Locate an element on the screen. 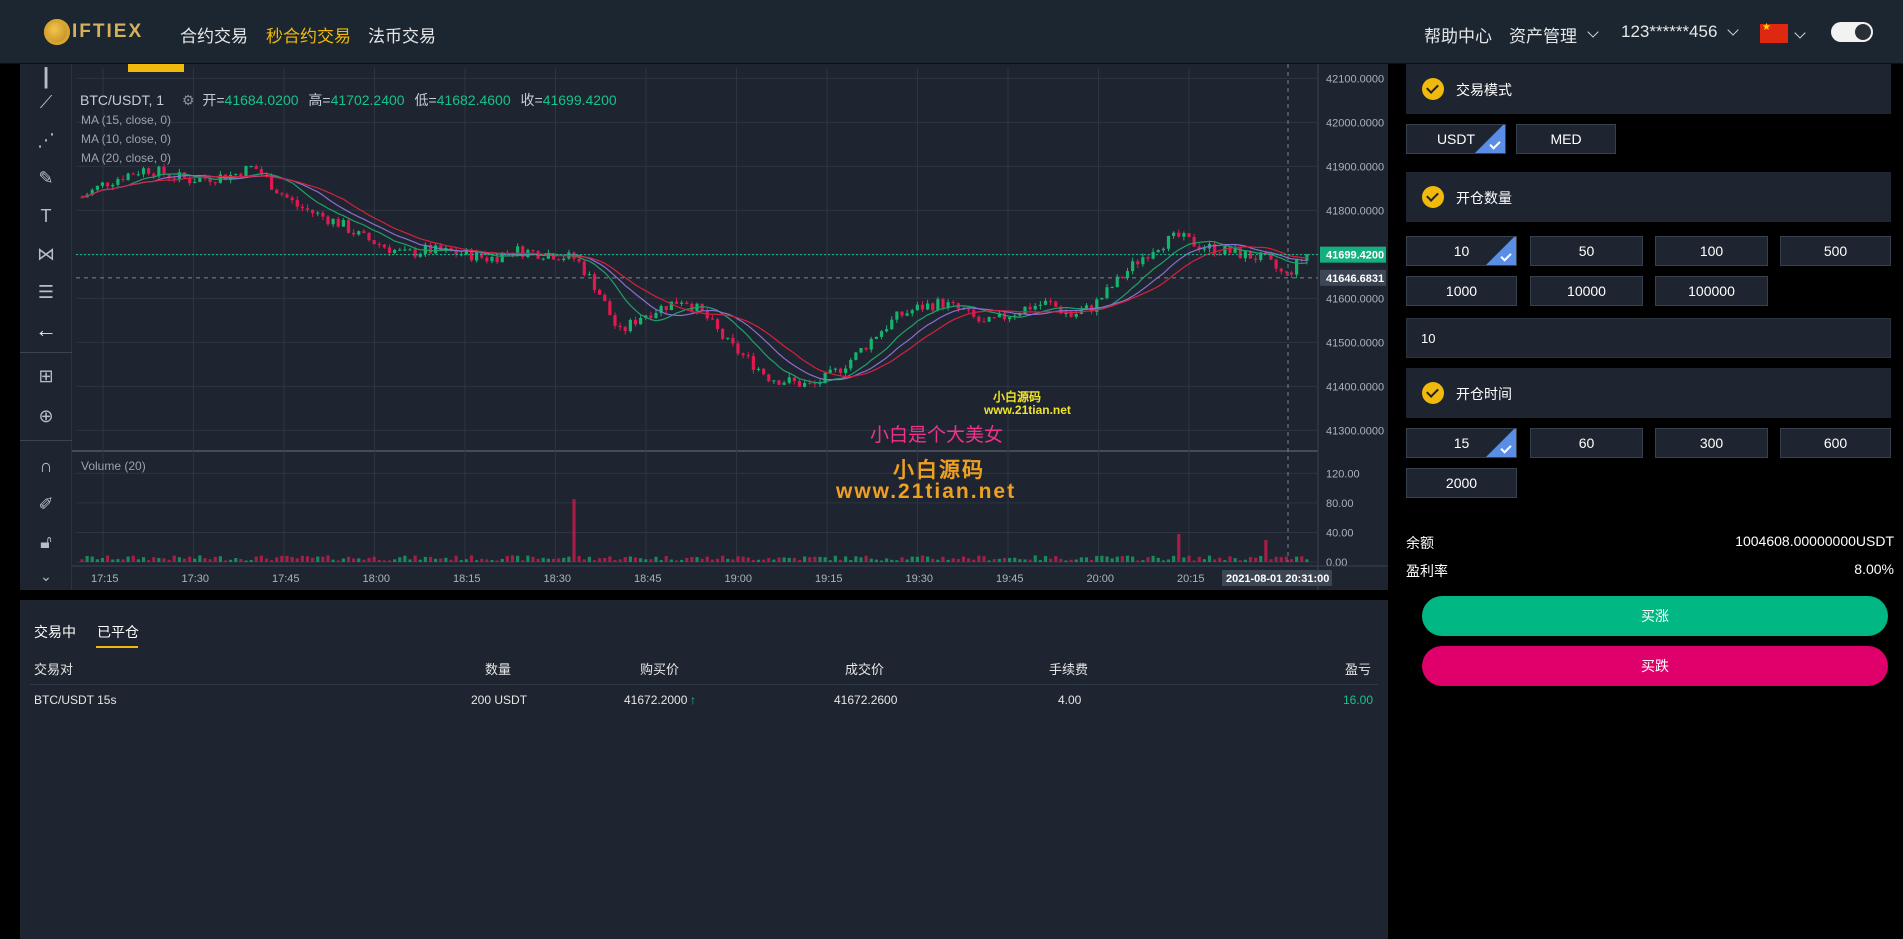  nav-user-menu: 123******456 is located at coordinates (1680, 32).